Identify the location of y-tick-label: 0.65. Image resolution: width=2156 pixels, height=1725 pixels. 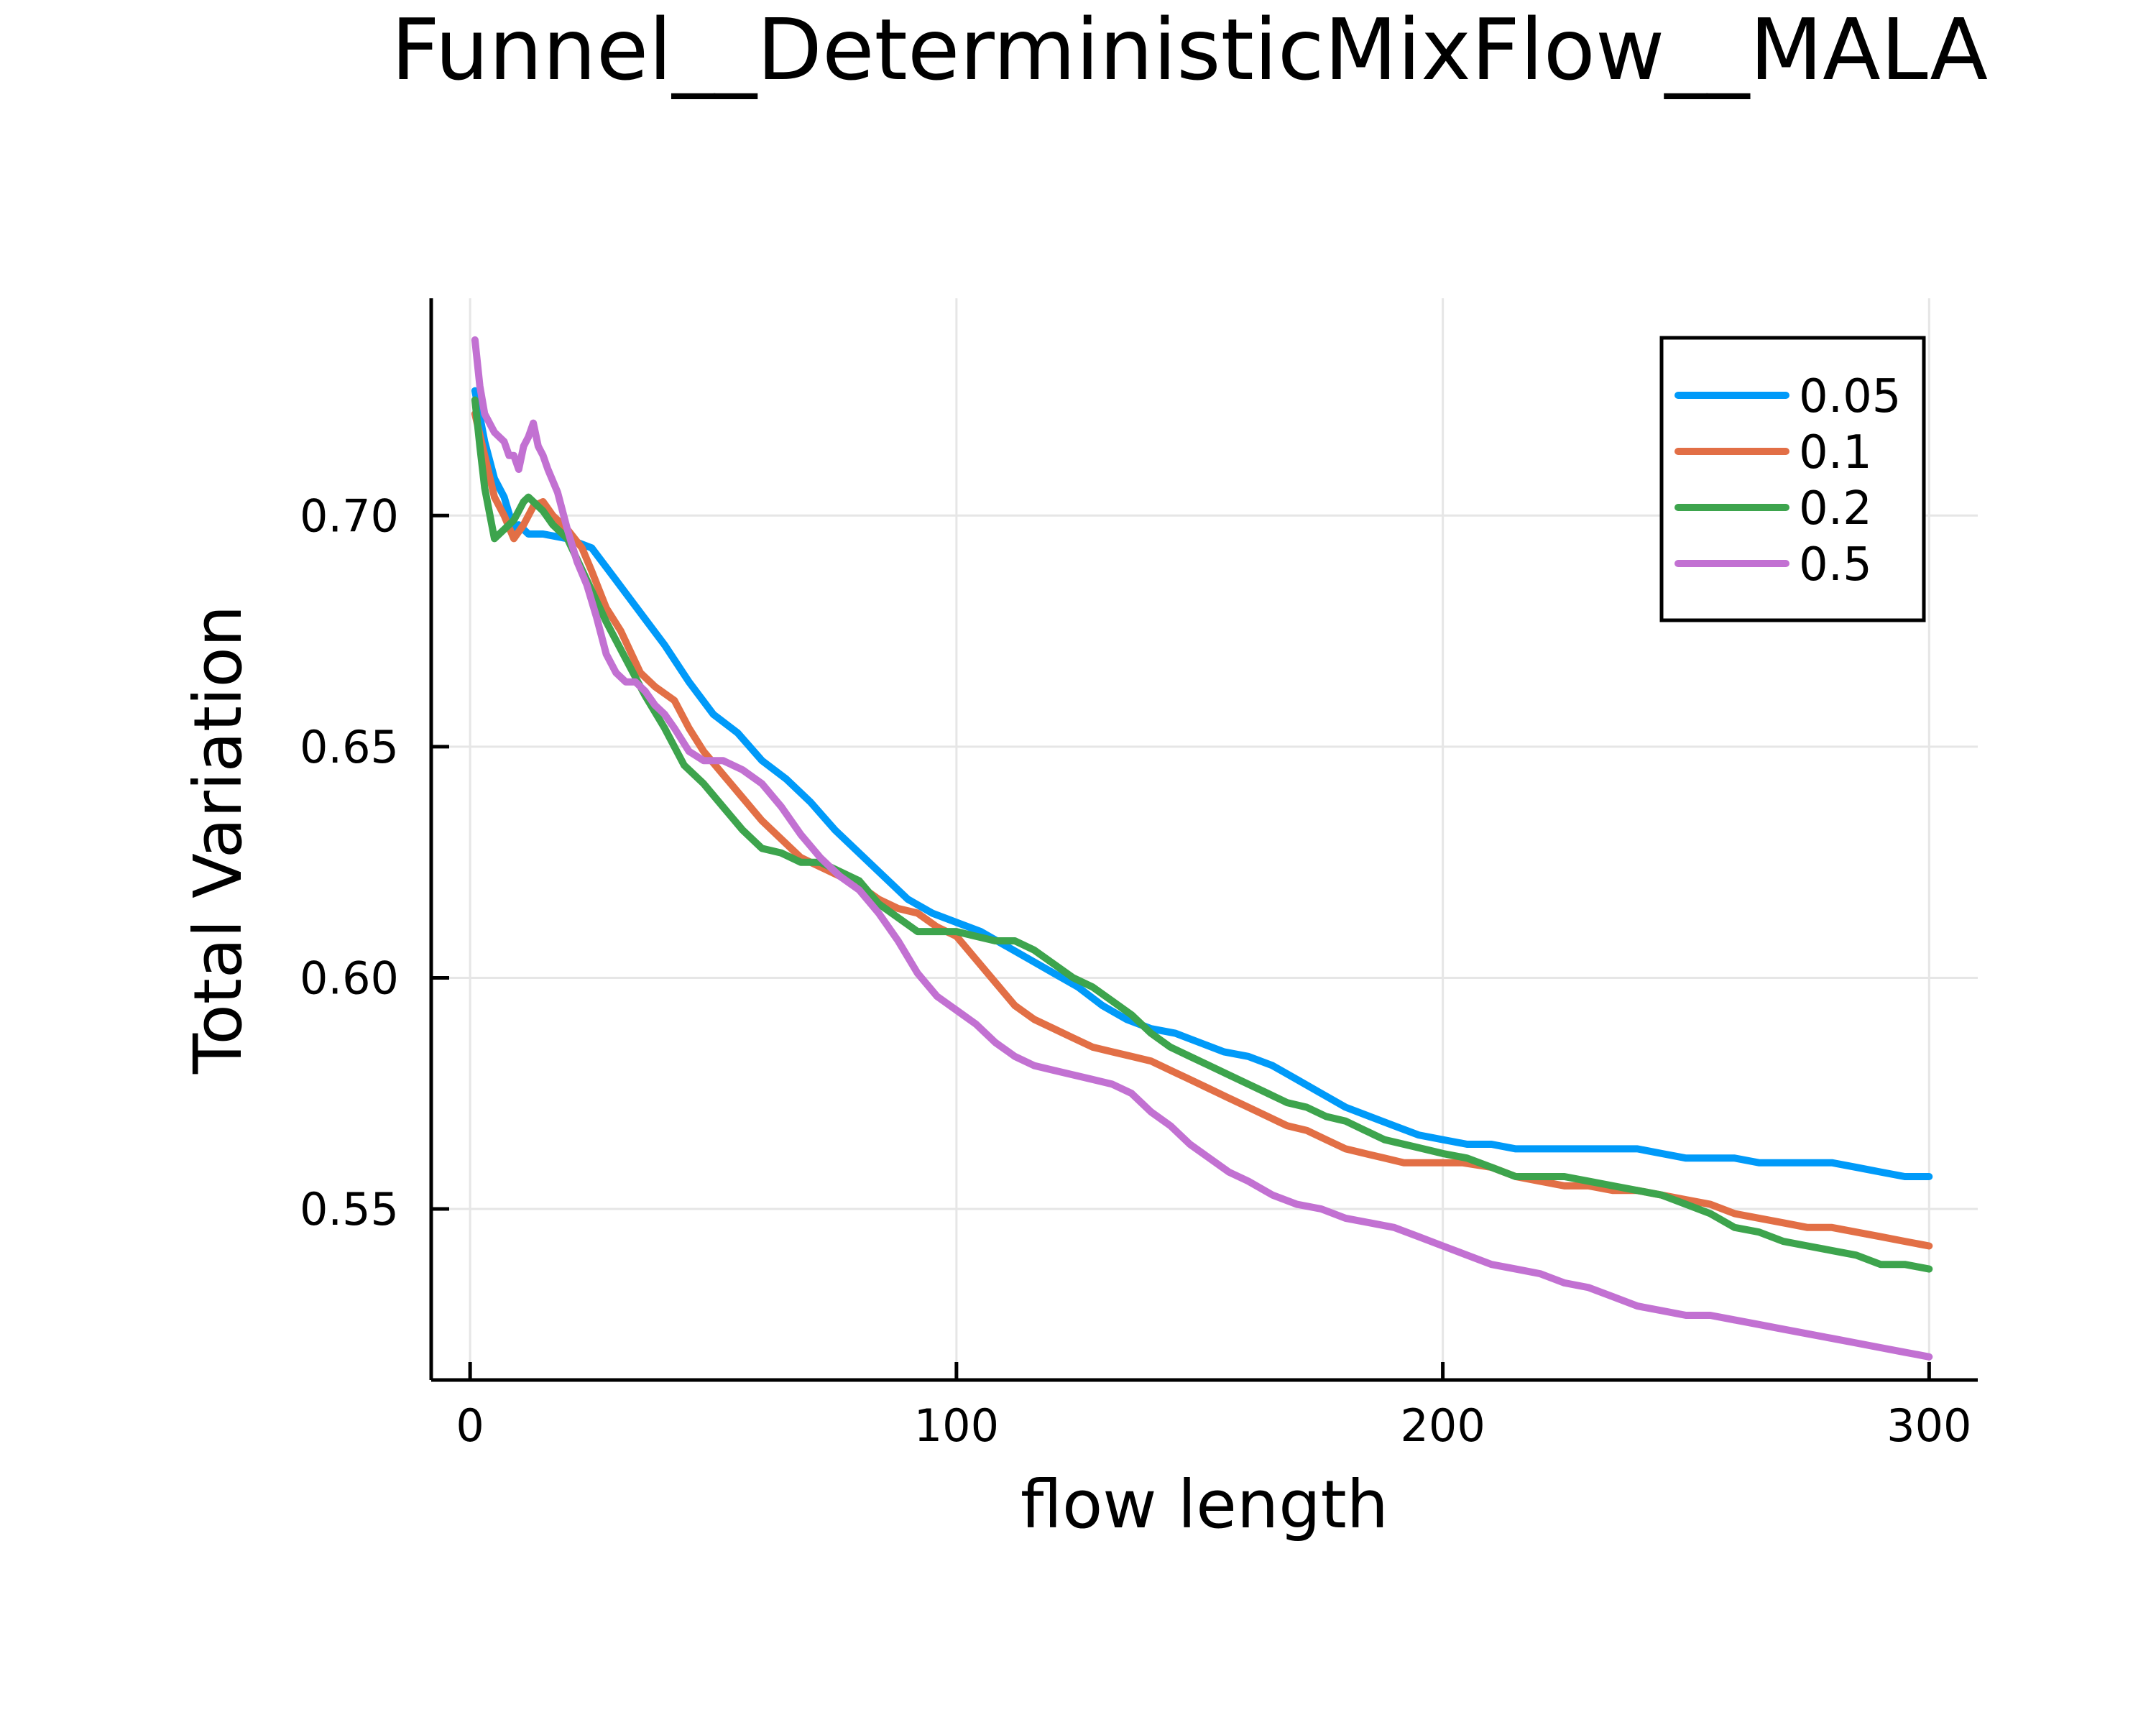
(349, 747).